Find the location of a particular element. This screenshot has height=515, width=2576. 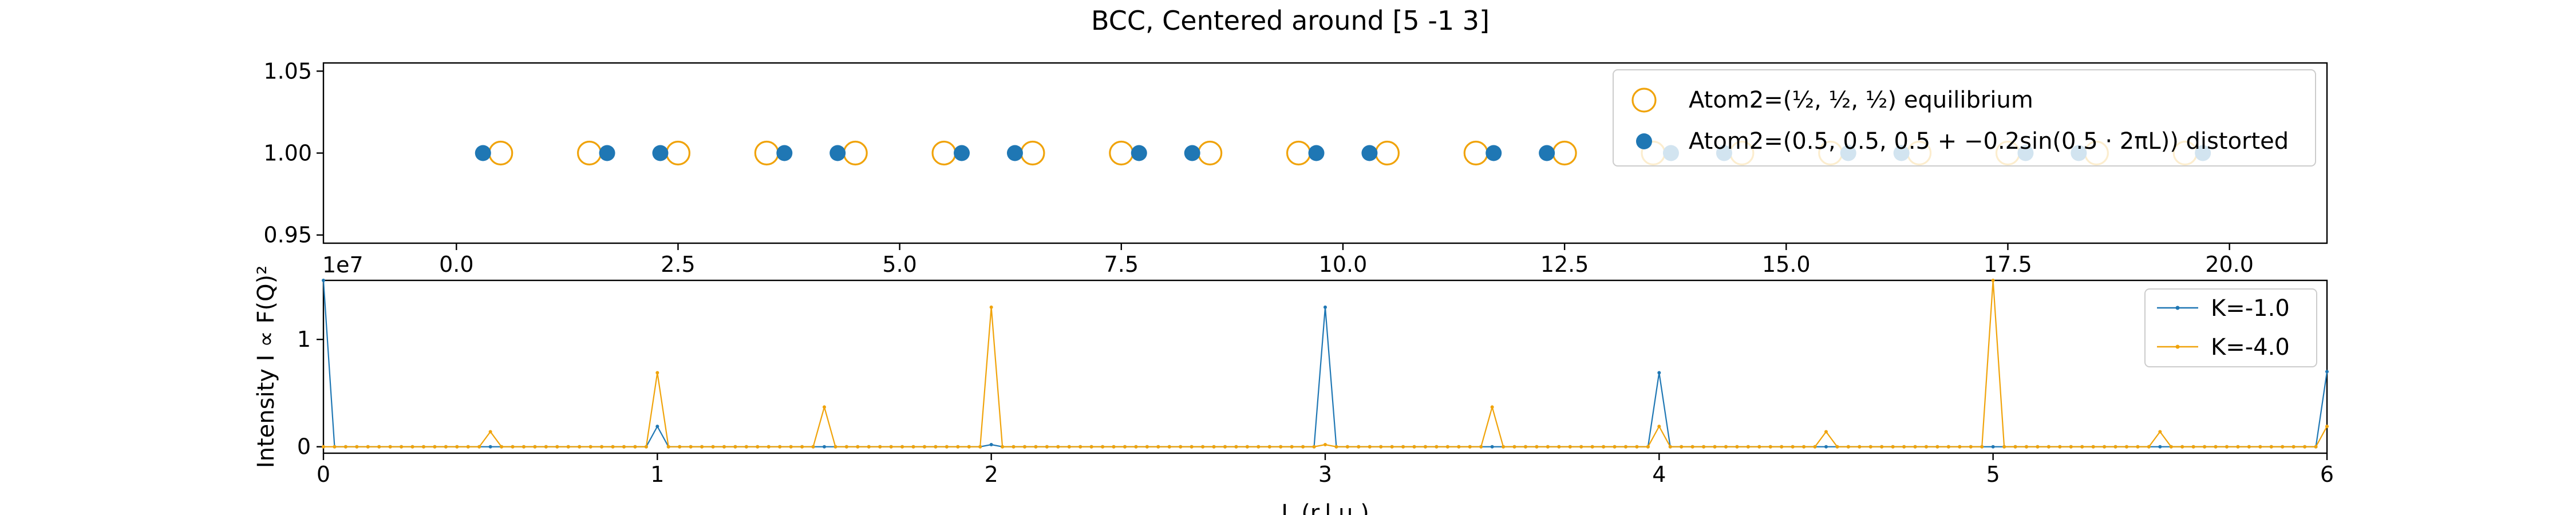

legend-label-k-minus-4: K=-4.0 is located at coordinates (2250, 347).